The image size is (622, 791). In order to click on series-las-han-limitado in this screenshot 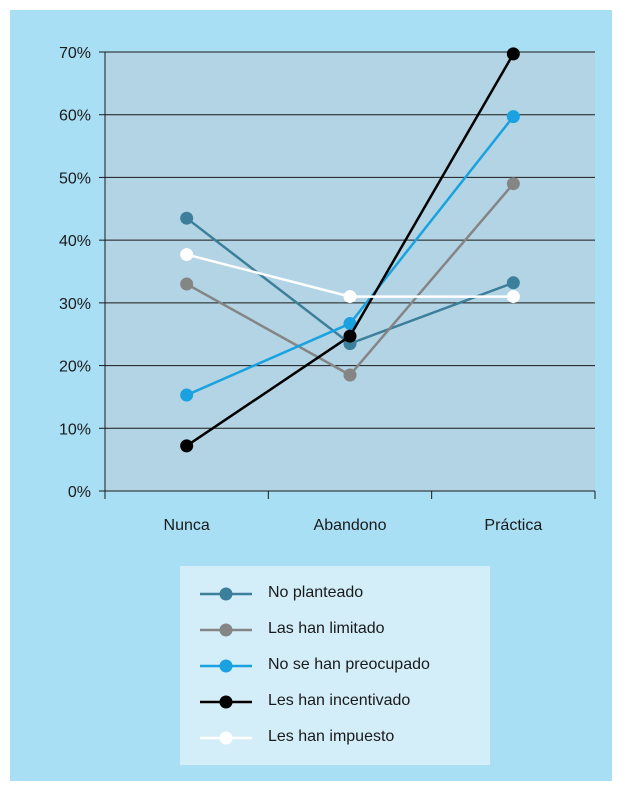, I will do `click(350, 279)`.